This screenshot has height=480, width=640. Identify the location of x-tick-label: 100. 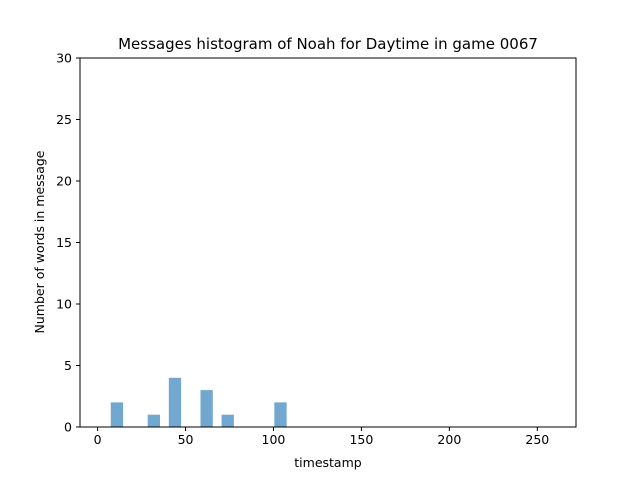
(274, 439).